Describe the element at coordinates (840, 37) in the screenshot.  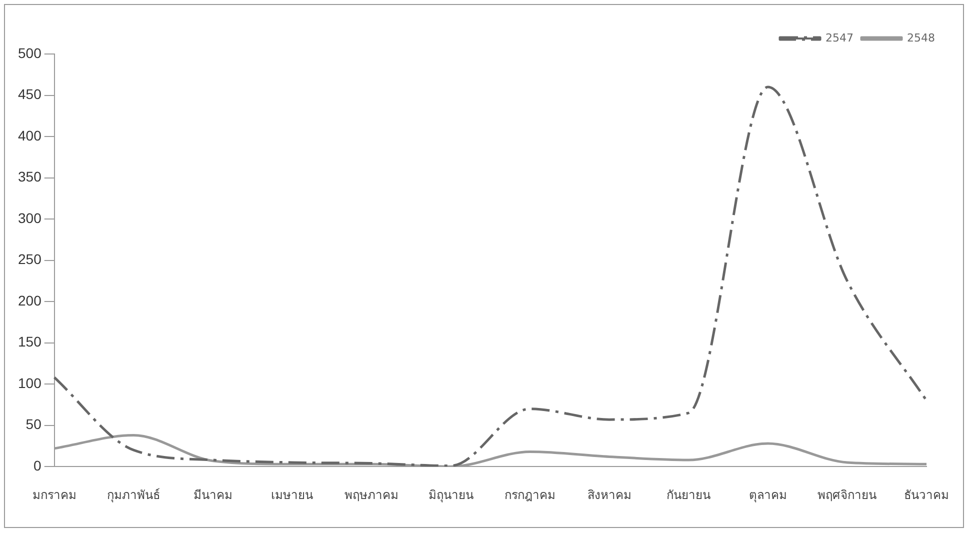
I see `legend-label: 2547` at that location.